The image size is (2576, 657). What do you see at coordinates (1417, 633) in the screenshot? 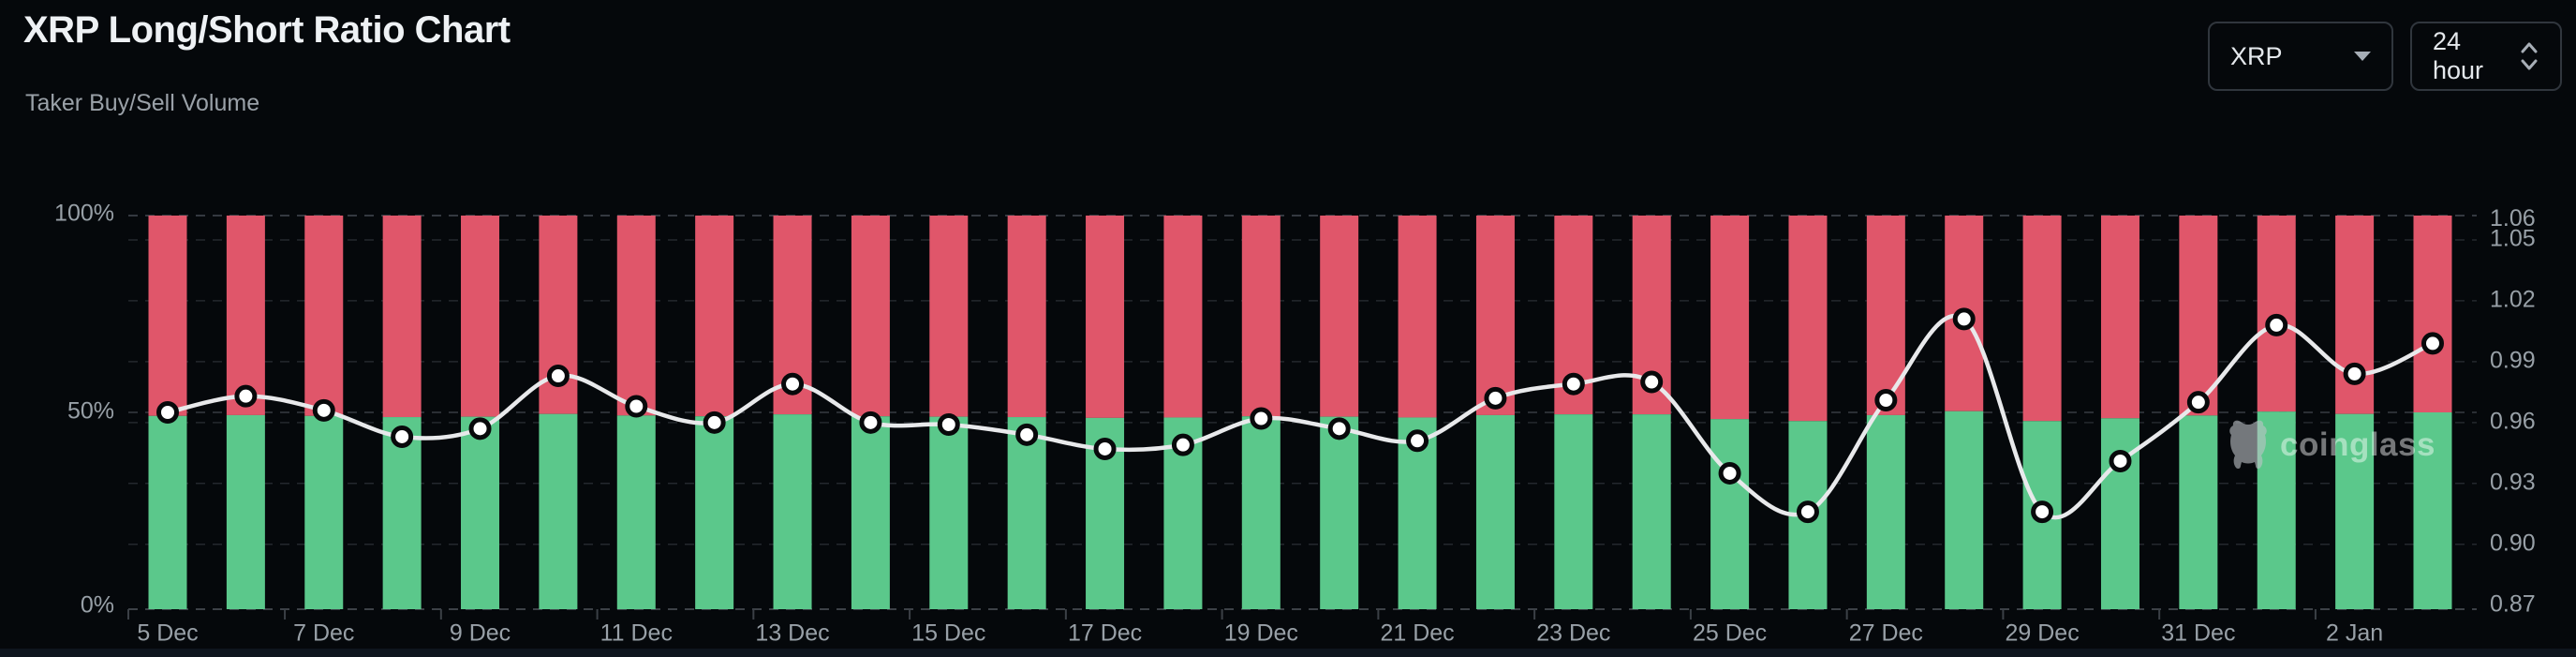
I see `x-axis-label: 21 Dec` at bounding box center [1417, 633].